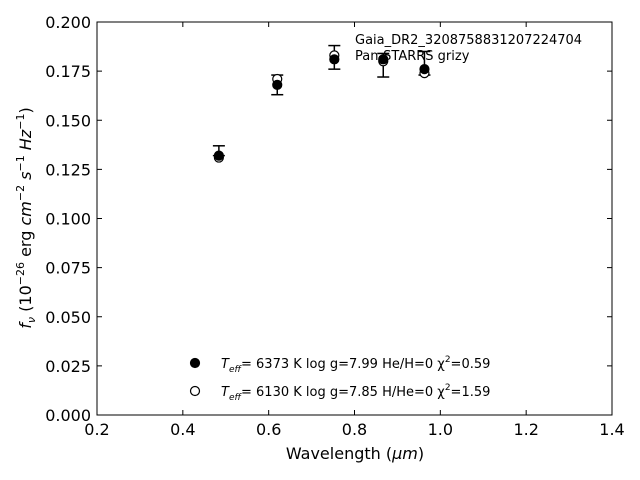 The image size is (640, 480). Describe the element at coordinates (355, 365) in the screenshot. I see `legend-entry: Teff= 6373 K log g=7.99 He/H=0 χ2=0.59` at that location.